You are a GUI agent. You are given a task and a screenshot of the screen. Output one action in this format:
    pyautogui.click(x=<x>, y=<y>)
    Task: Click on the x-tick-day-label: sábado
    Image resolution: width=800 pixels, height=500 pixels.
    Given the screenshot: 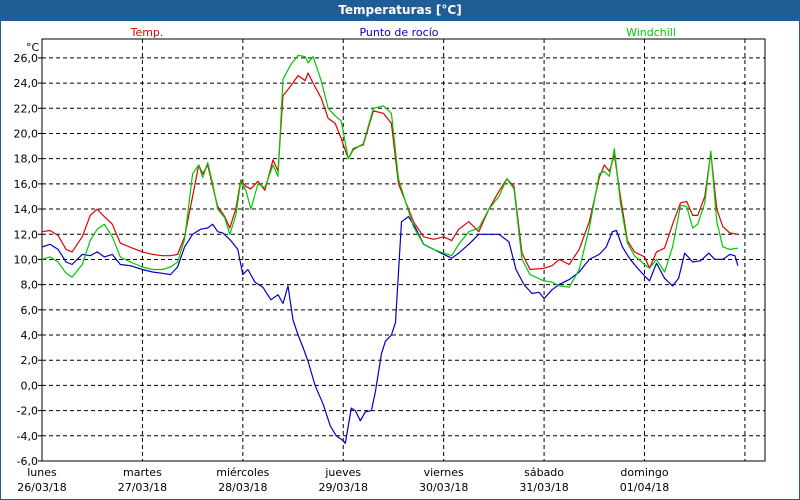 What is the action you would take?
    pyautogui.click(x=544, y=472)
    